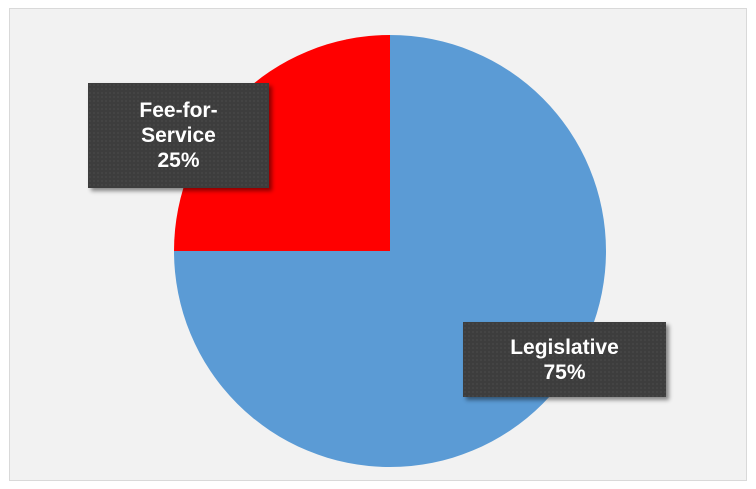 The height and width of the screenshot is (489, 756). Describe the element at coordinates (178, 160) in the screenshot. I see `data-label-percent: 25%` at that location.